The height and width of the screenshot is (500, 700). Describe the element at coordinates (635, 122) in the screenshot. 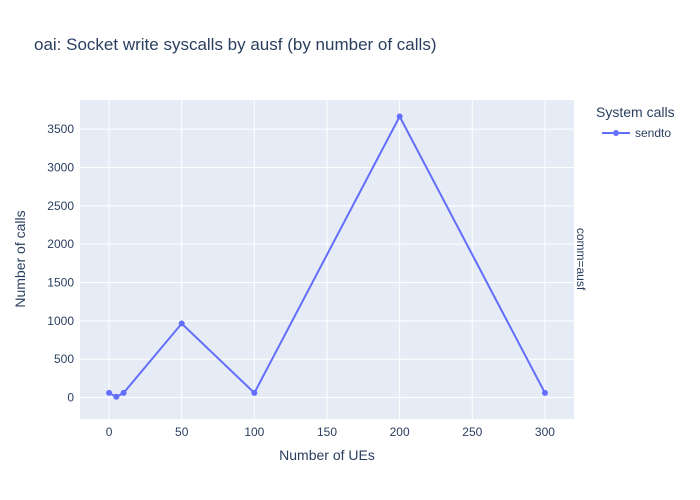

I see `legend: System calls sendto` at that location.